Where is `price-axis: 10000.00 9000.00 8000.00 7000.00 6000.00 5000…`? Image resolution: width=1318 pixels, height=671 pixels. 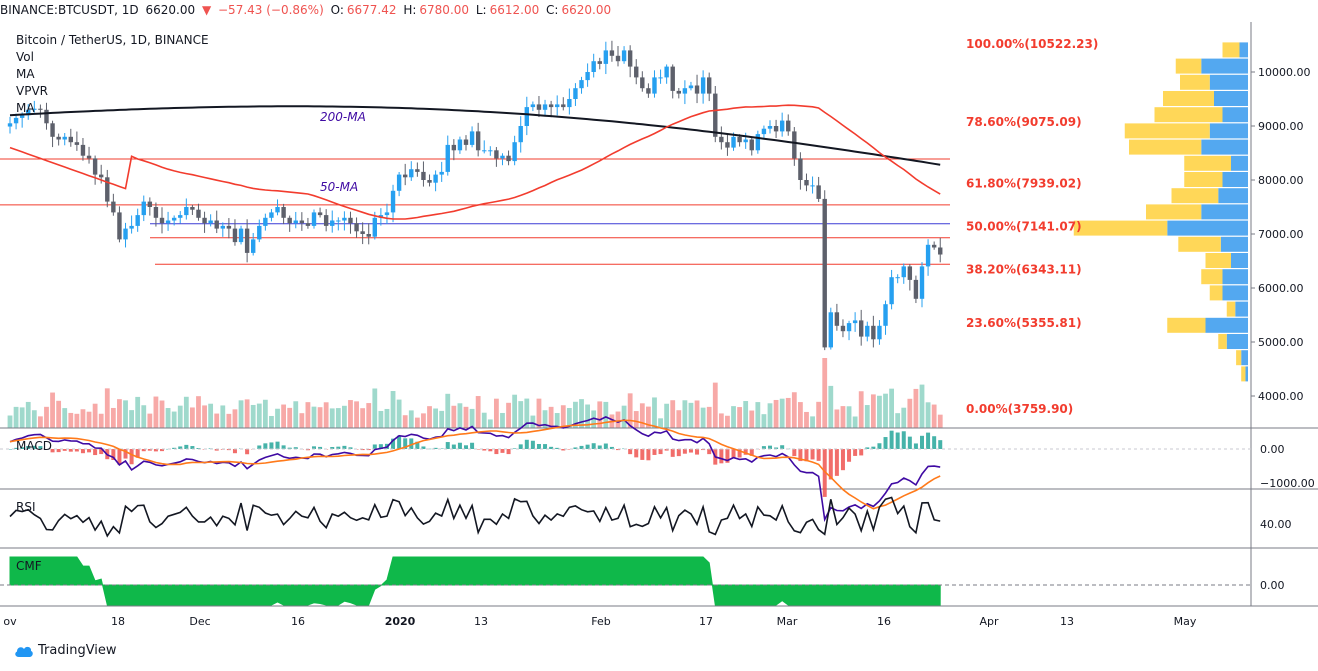 price-axis: 10000.00 9000.00 8000.00 7000.00 6000.00 5000… is located at coordinates (1283, 329).